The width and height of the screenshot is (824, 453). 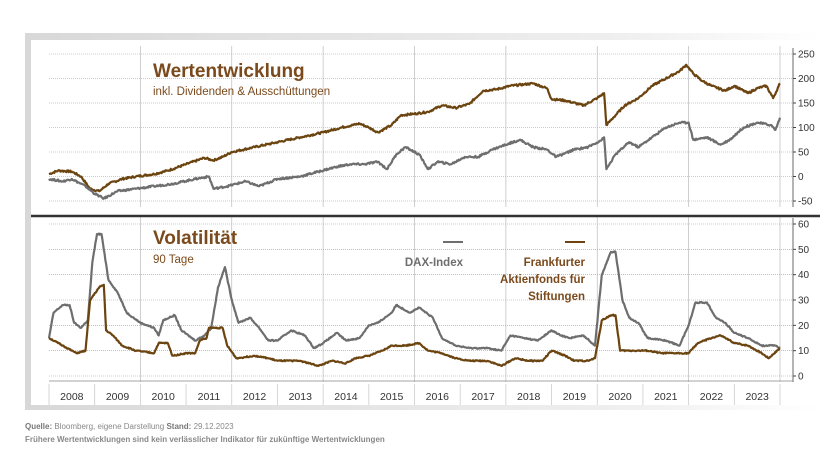 I want to click on top-panel-title: Wertentwicklung, so click(x=229, y=71).